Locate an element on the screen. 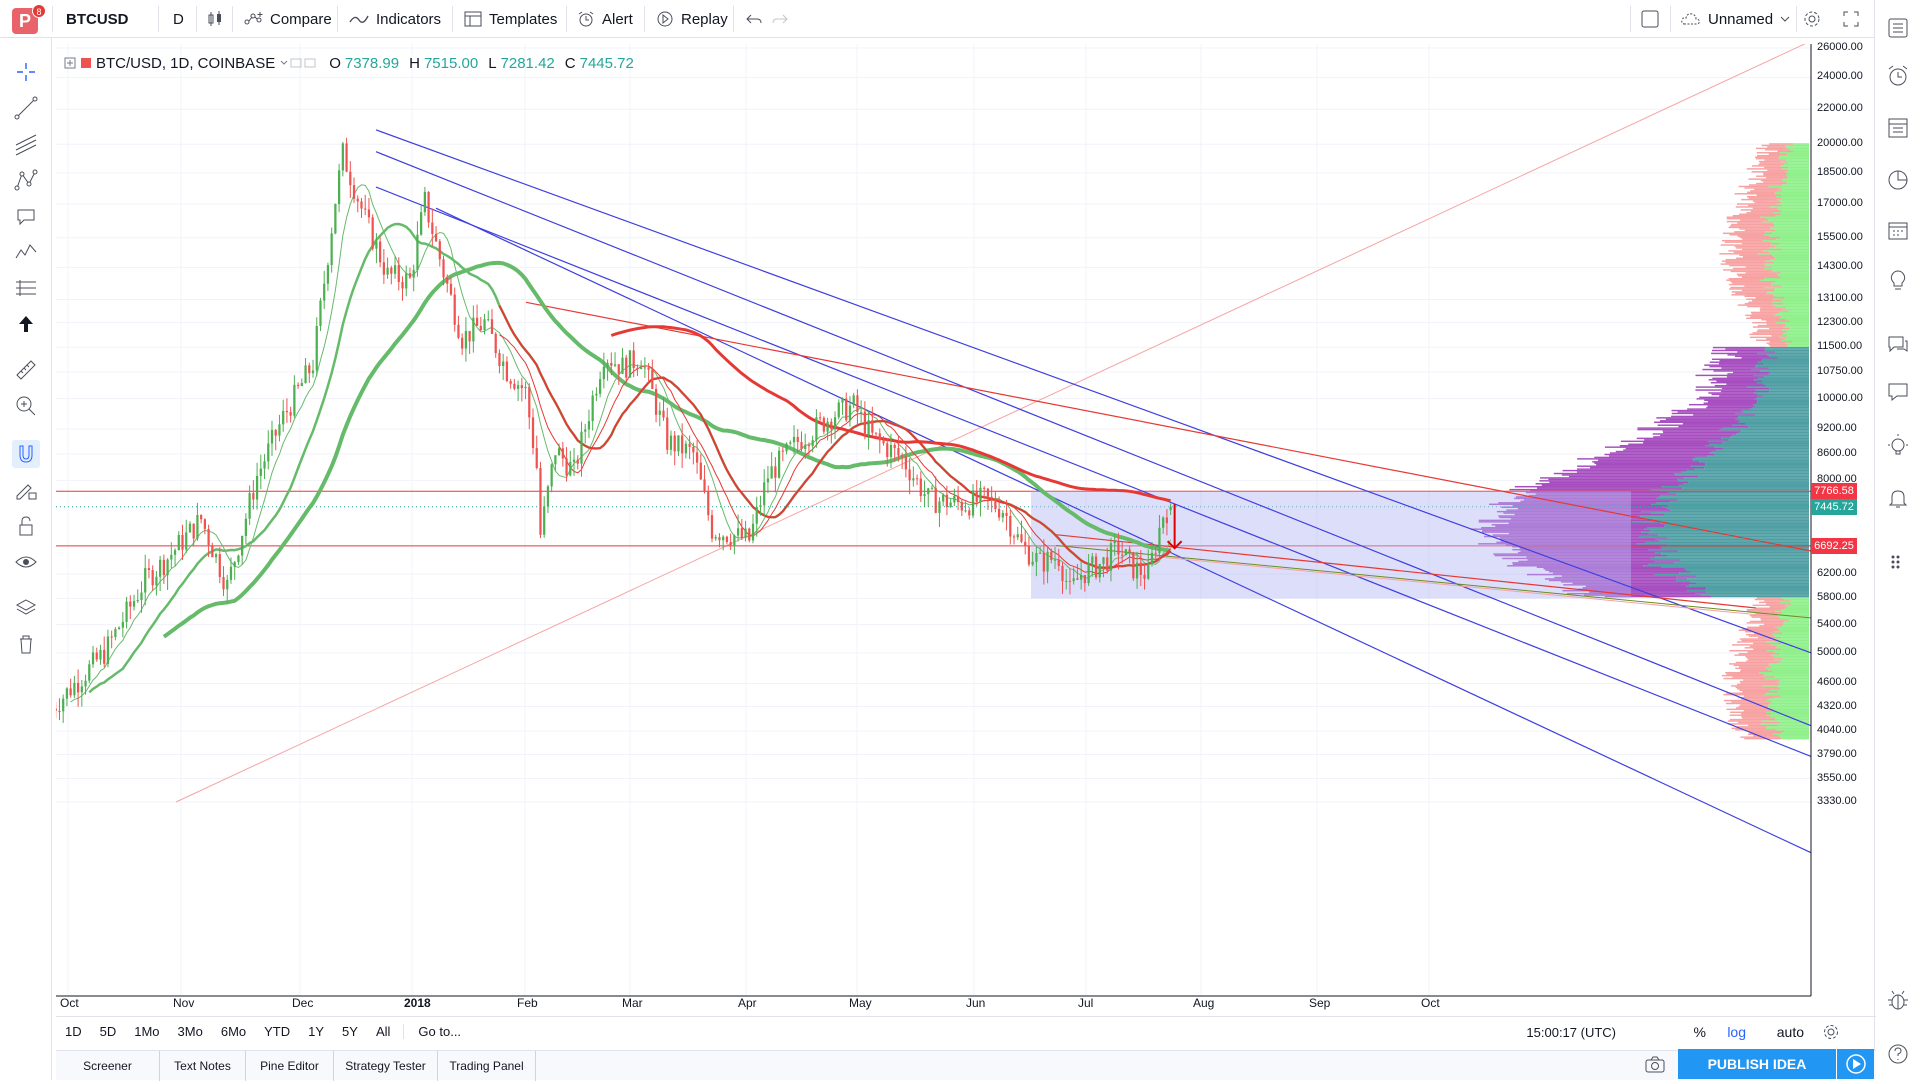  alerts-button is located at coordinates (1898, 76).